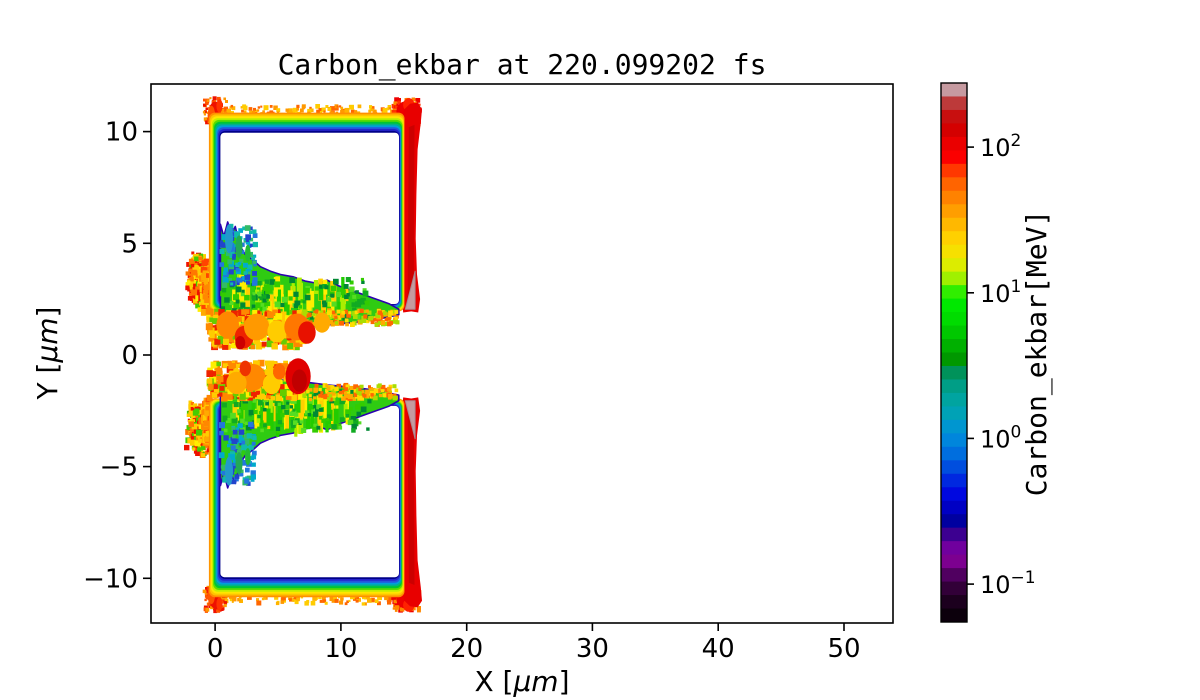  What do you see at coordinates (995, 585) in the screenshot?
I see `colorbar-tick-base: 10` at bounding box center [995, 585].